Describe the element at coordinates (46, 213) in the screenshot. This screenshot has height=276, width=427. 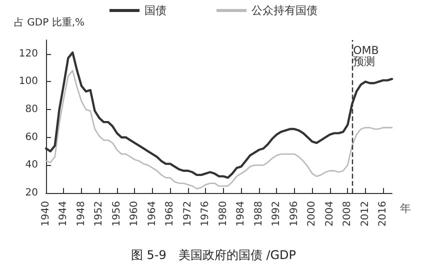
I see `x-tick-label: 1940` at that location.